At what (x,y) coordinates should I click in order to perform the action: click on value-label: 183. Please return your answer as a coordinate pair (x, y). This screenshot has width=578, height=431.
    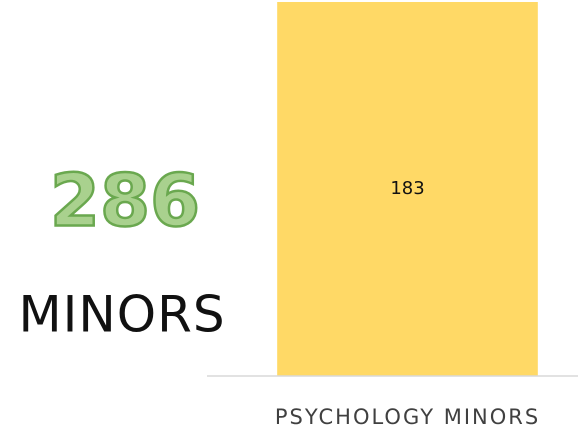
    Looking at the image, I should click on (407, 188).